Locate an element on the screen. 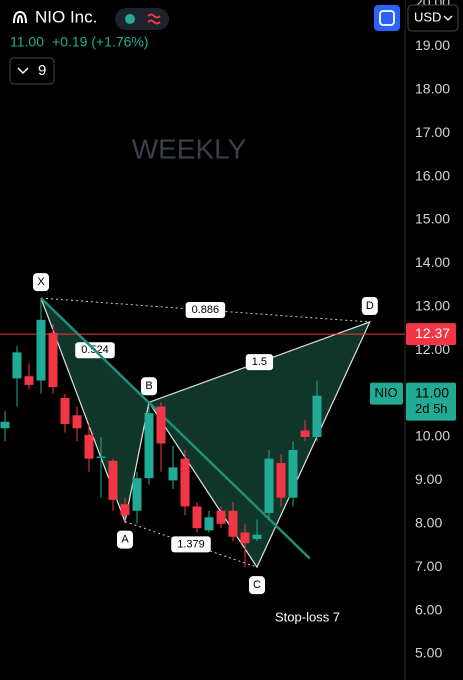  symbol-tag is located at coordinates (386, 393).